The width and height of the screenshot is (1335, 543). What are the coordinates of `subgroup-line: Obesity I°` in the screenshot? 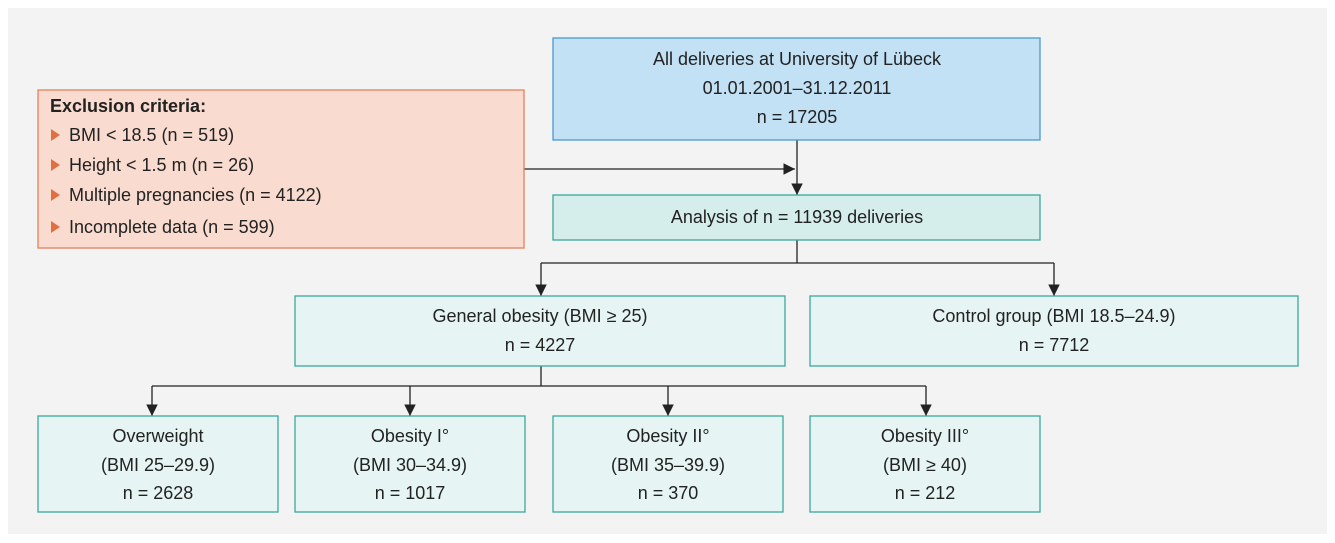 It's located at (410, 436).